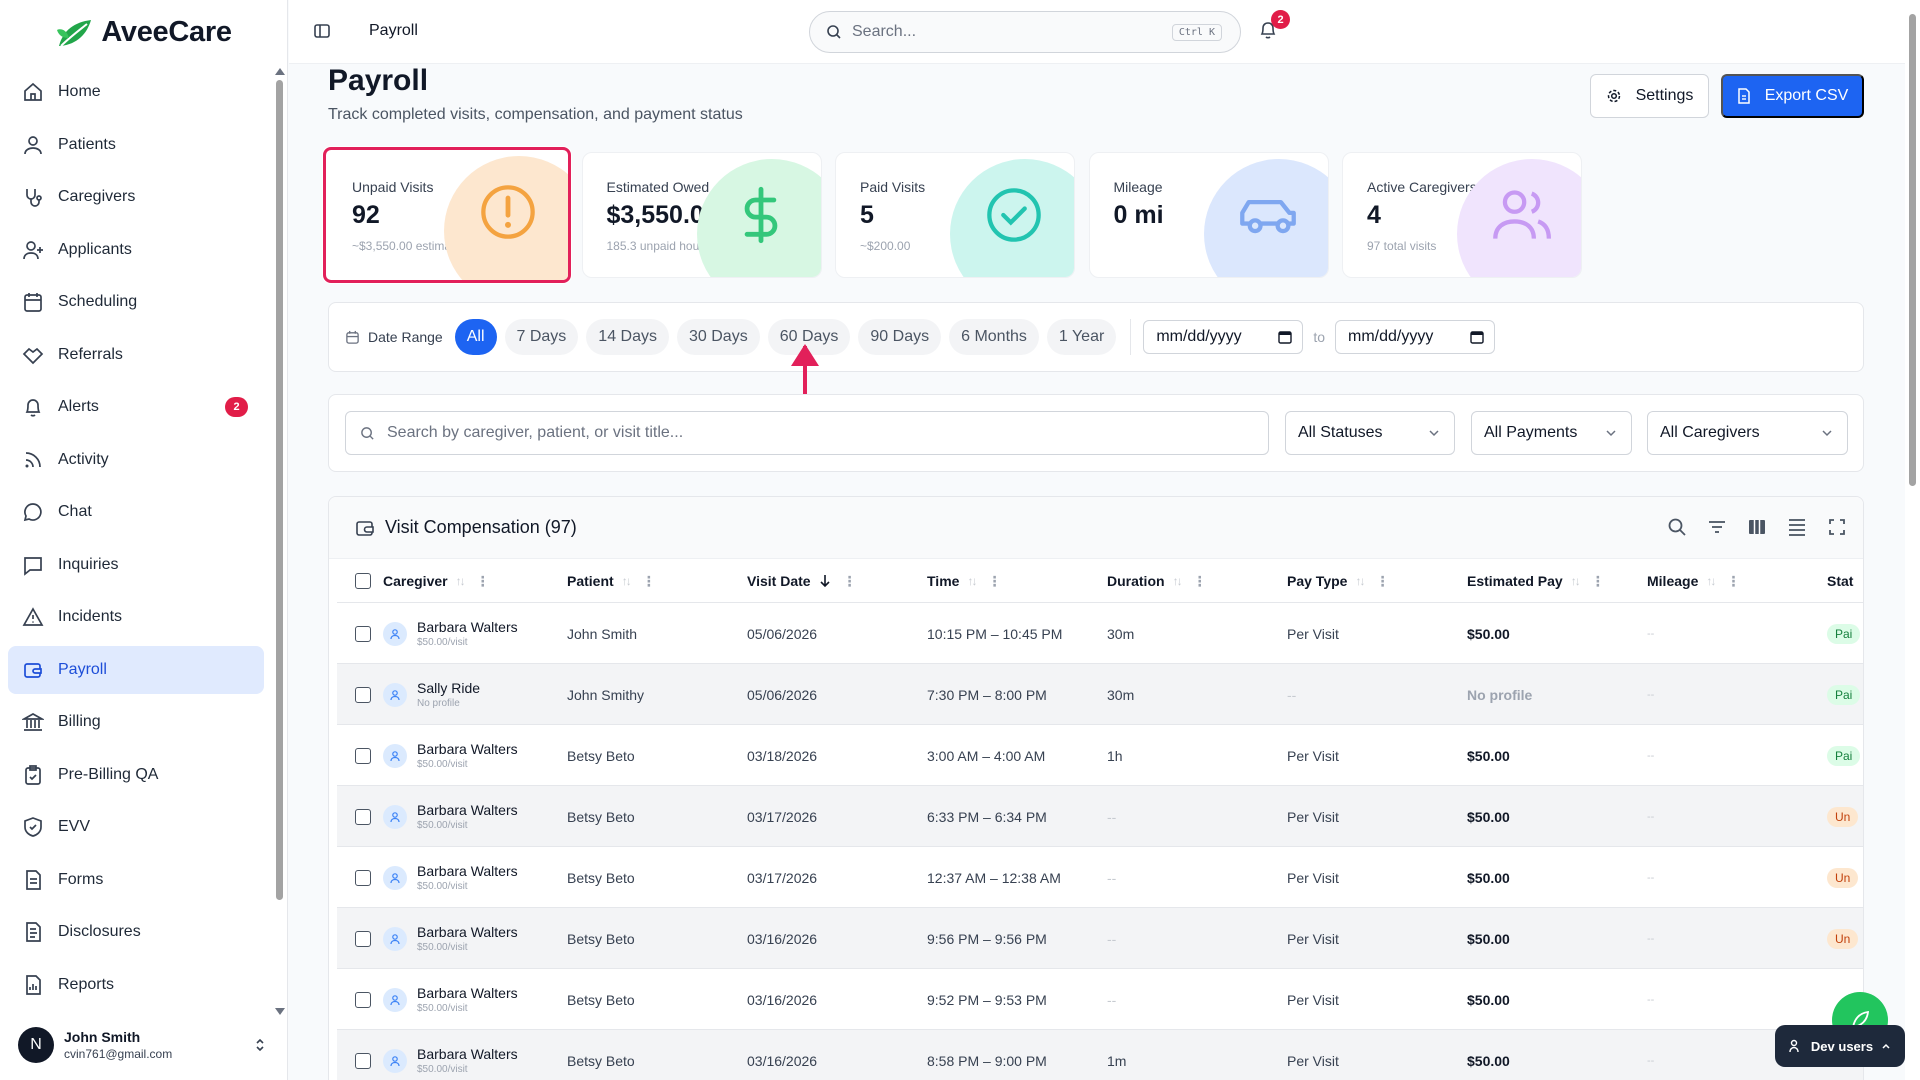 This screenshot has width=1920, height=1080. What do you see at coordinates (136, 565) in the screenshot?
I see `sidebar-item-inquiries: Inquiries` at bounding box center [136, 565].